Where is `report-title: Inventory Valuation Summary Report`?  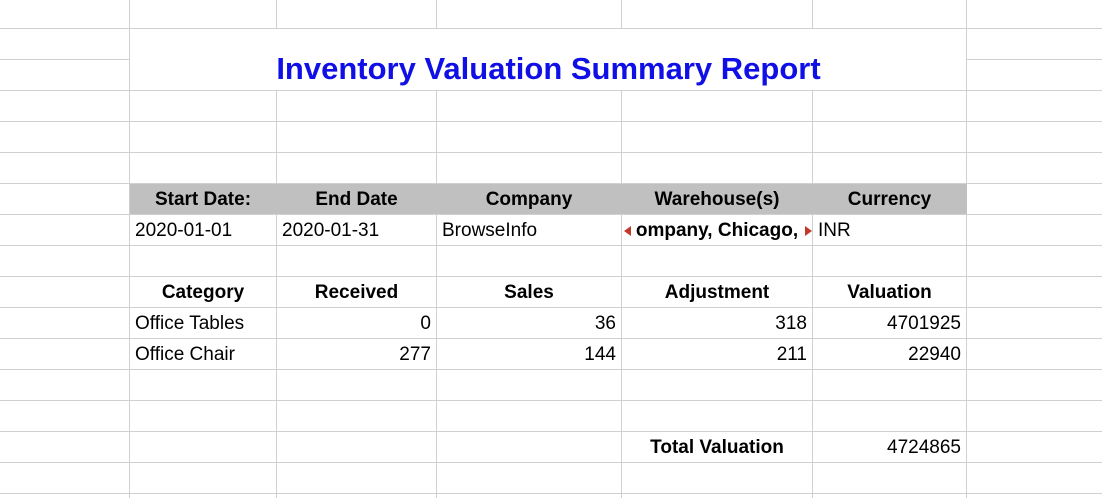
report-title: Inventory Valuation Summary Report is located at coordinates (548, 68).